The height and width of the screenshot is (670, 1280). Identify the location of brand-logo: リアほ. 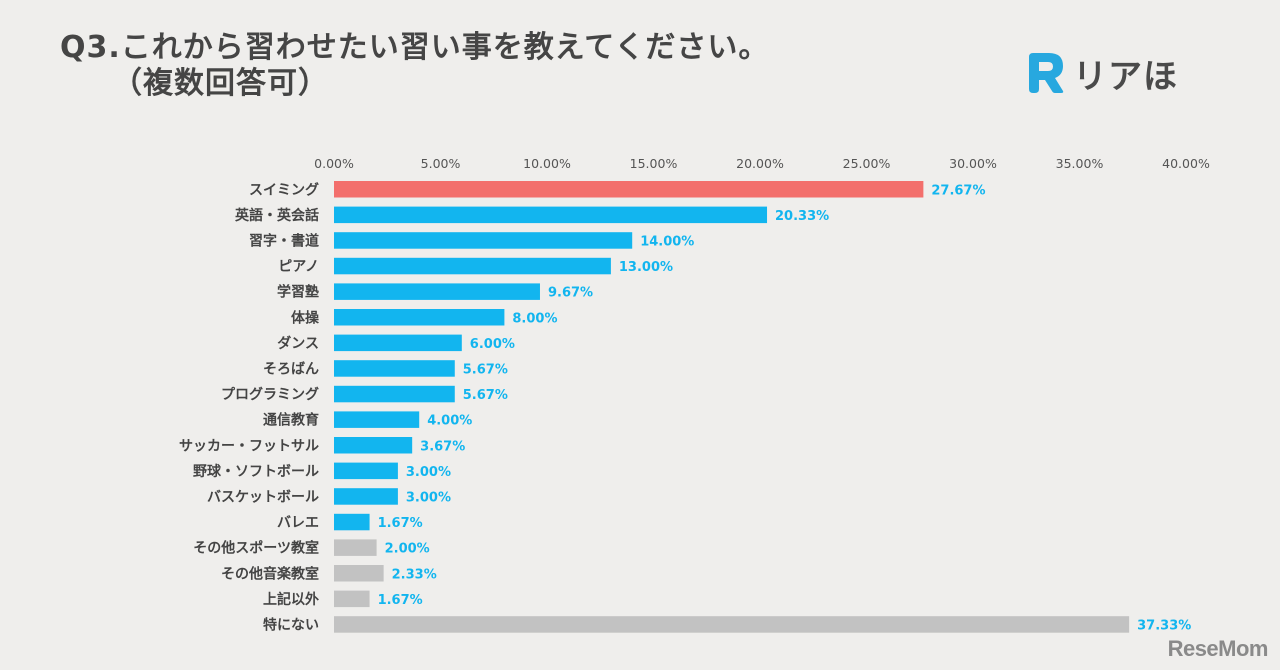
(1101, 73).